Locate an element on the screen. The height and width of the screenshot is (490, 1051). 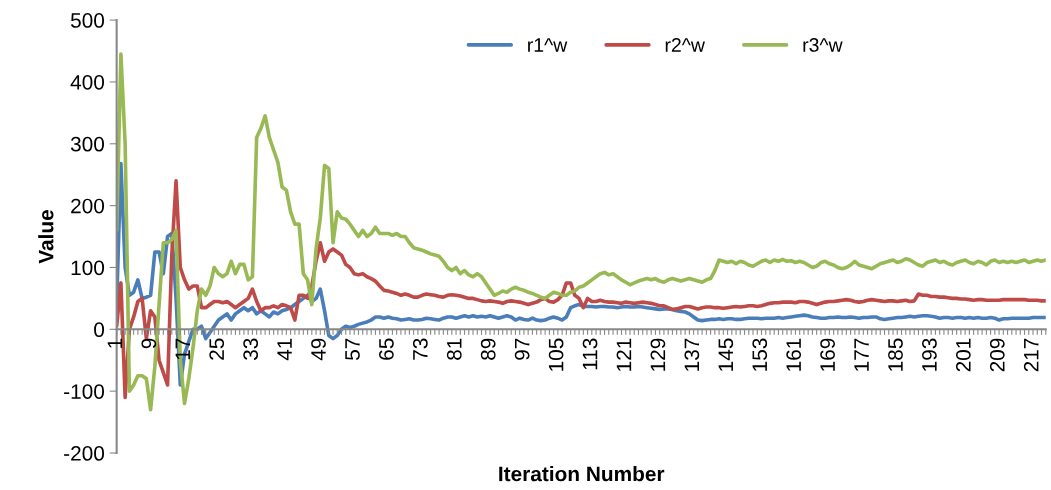
x-tick-label: 201 is located at coordinates (963, 355).